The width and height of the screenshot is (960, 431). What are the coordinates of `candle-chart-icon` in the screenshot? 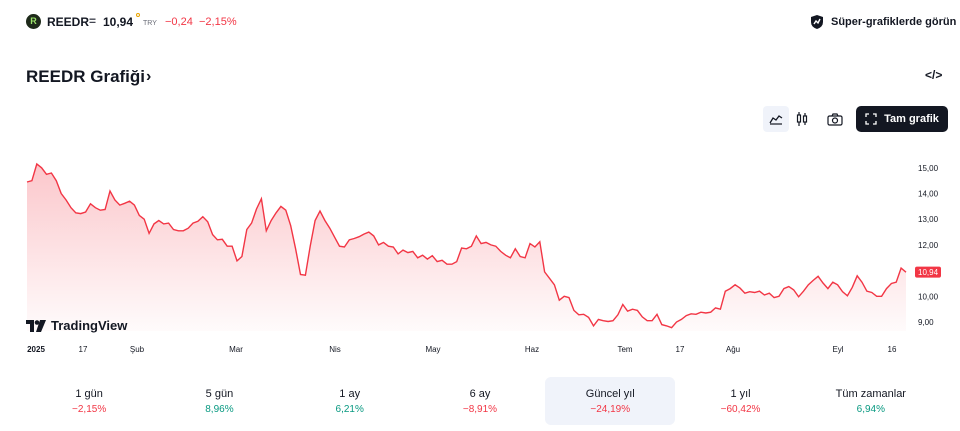 It's located at (802, 119).